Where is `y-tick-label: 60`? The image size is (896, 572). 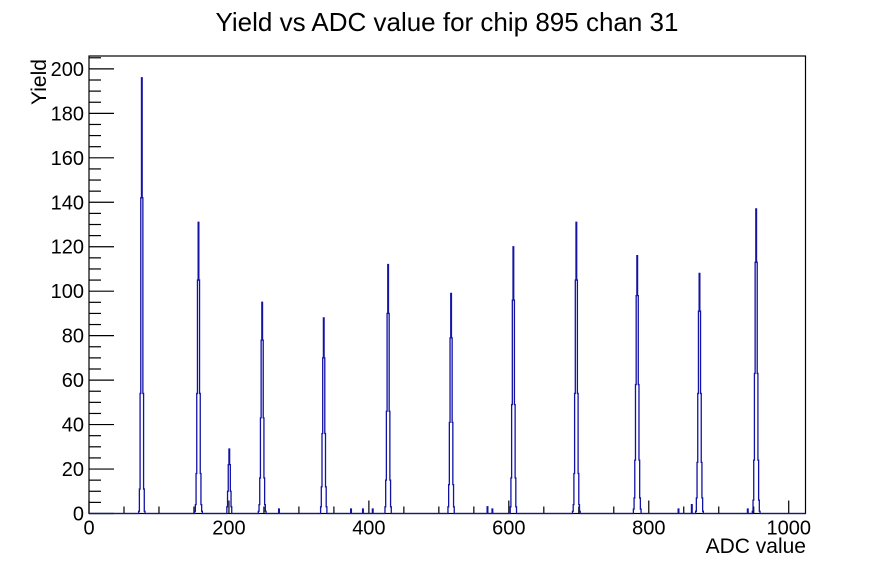 y-tick-label: 60 is located at coordinates (73, 381).